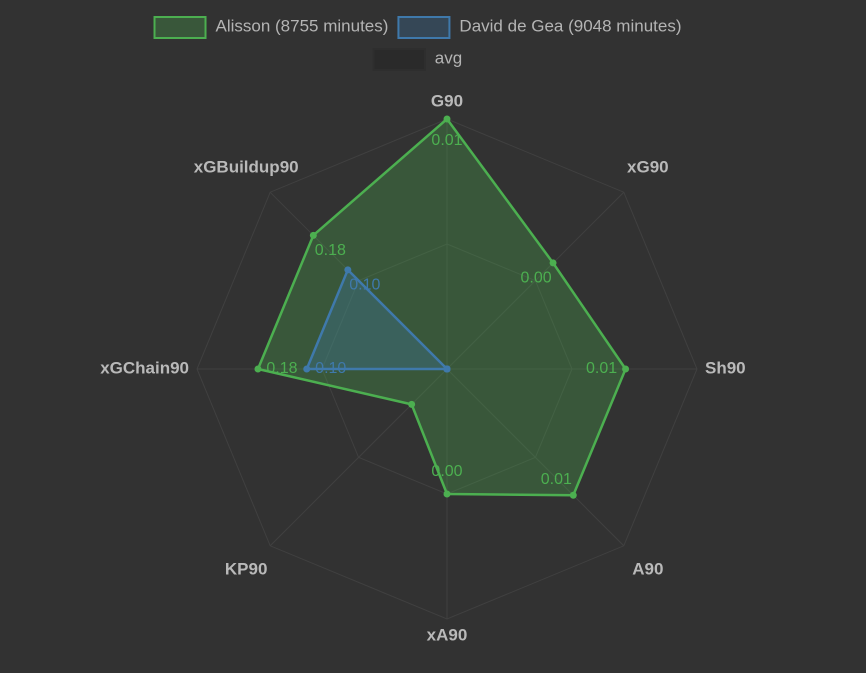  I want to click on legend-label: Alisson (8755 minutes), so click(302, 25).